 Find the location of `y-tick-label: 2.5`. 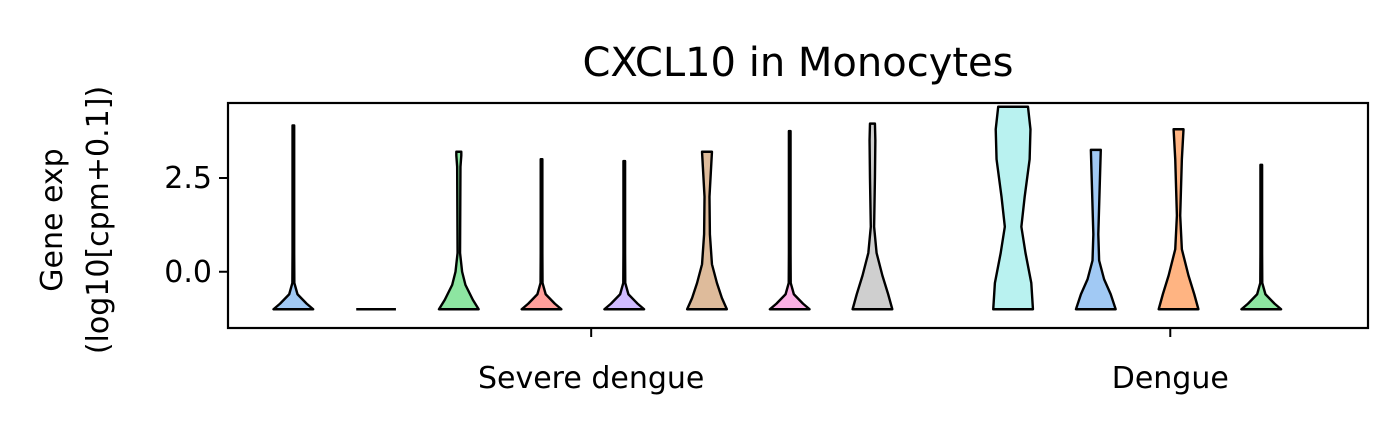

y-tick-label: 2.5 is located at coordinates (188, 178).